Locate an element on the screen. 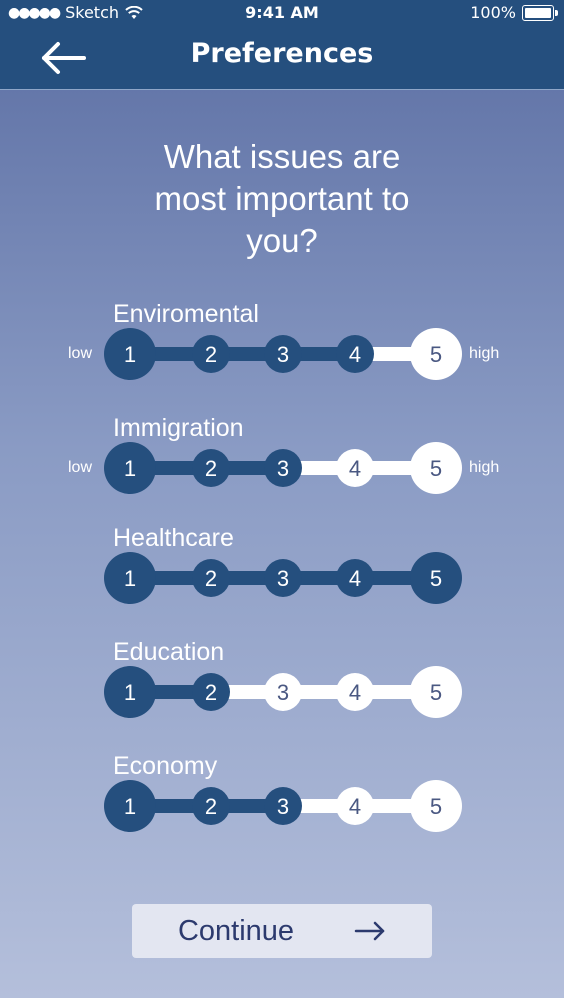 This screenshot has height=998, width=564. issue-label: Economy is located at coordinates (165, 766).